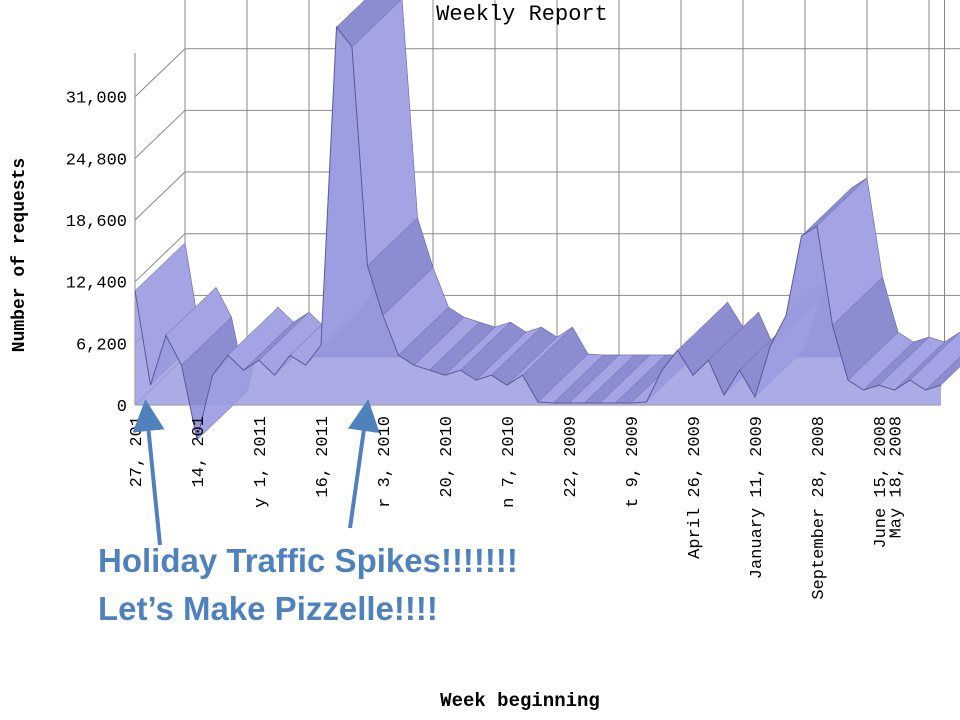  Describe the element at coordinates (633, 462) in the screenshot. I see `x-tick-label: t 9, 2009` at that location.